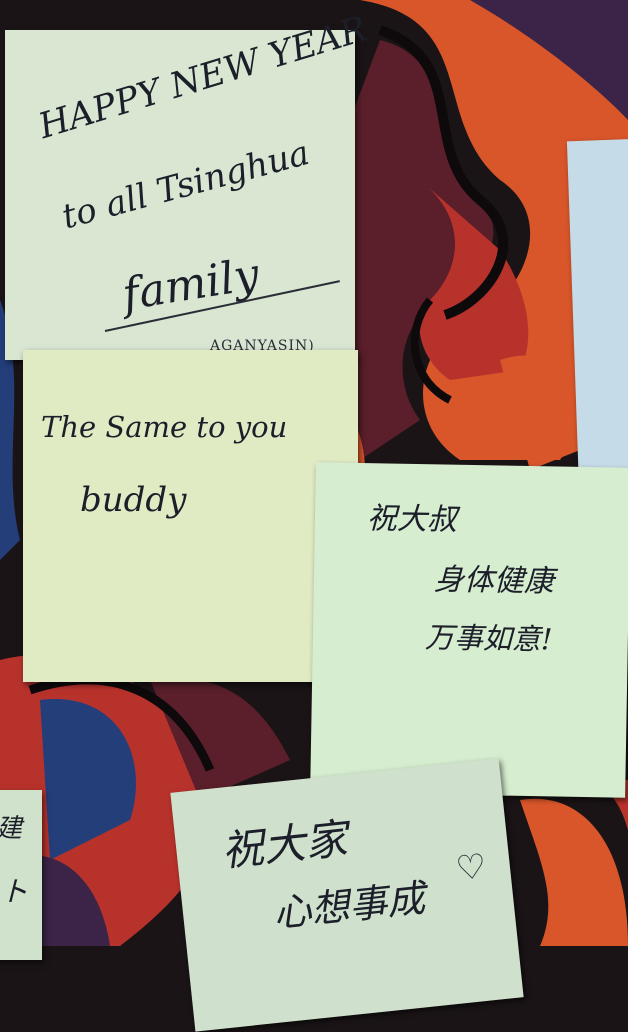  I want to click on note-text-line: family, so click(191, 284).